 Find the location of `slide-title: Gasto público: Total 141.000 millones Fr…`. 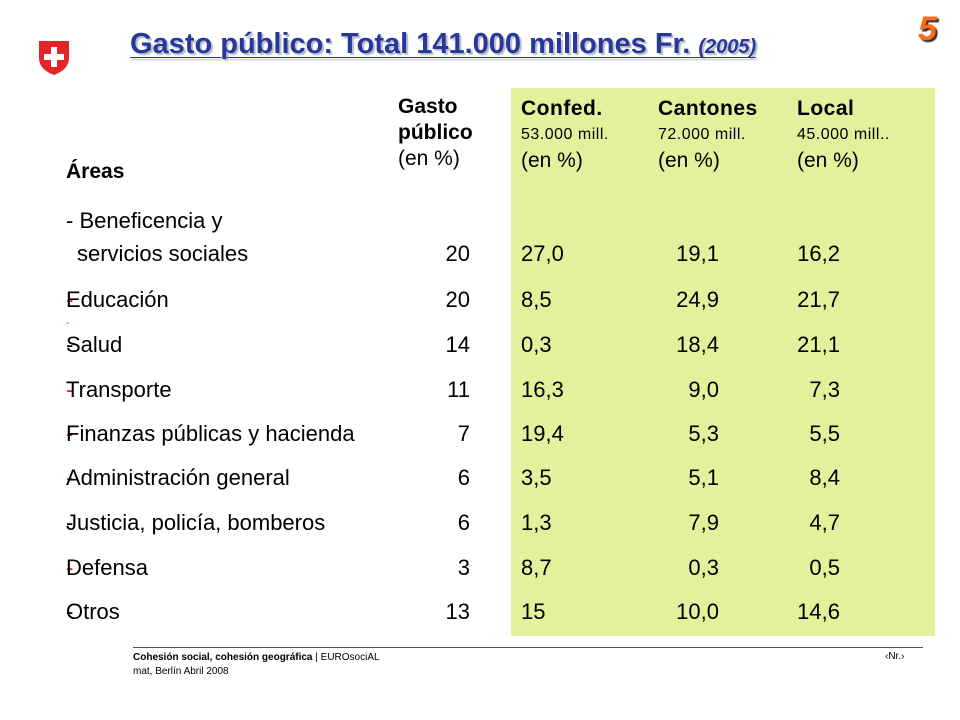

slide-title: Gasto público: Total 141.000 millones Fr… is located at coordinates (510, 44).